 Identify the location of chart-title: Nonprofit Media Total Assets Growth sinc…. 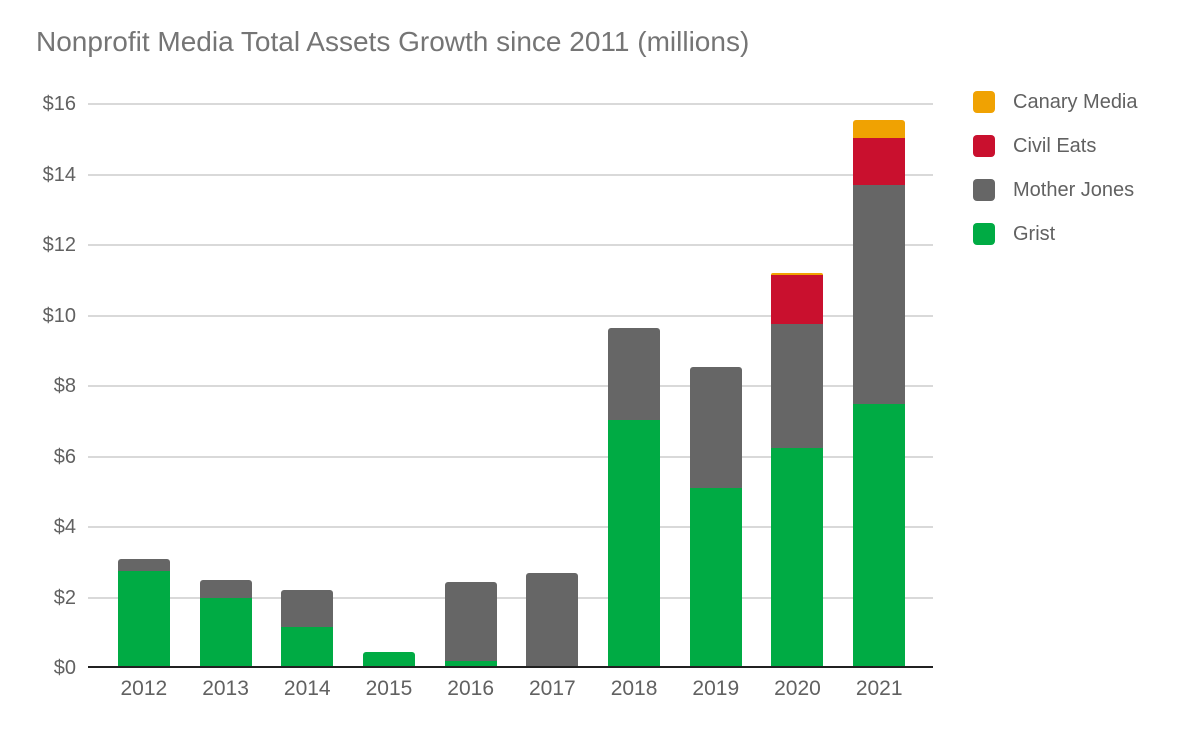
(393, 41).